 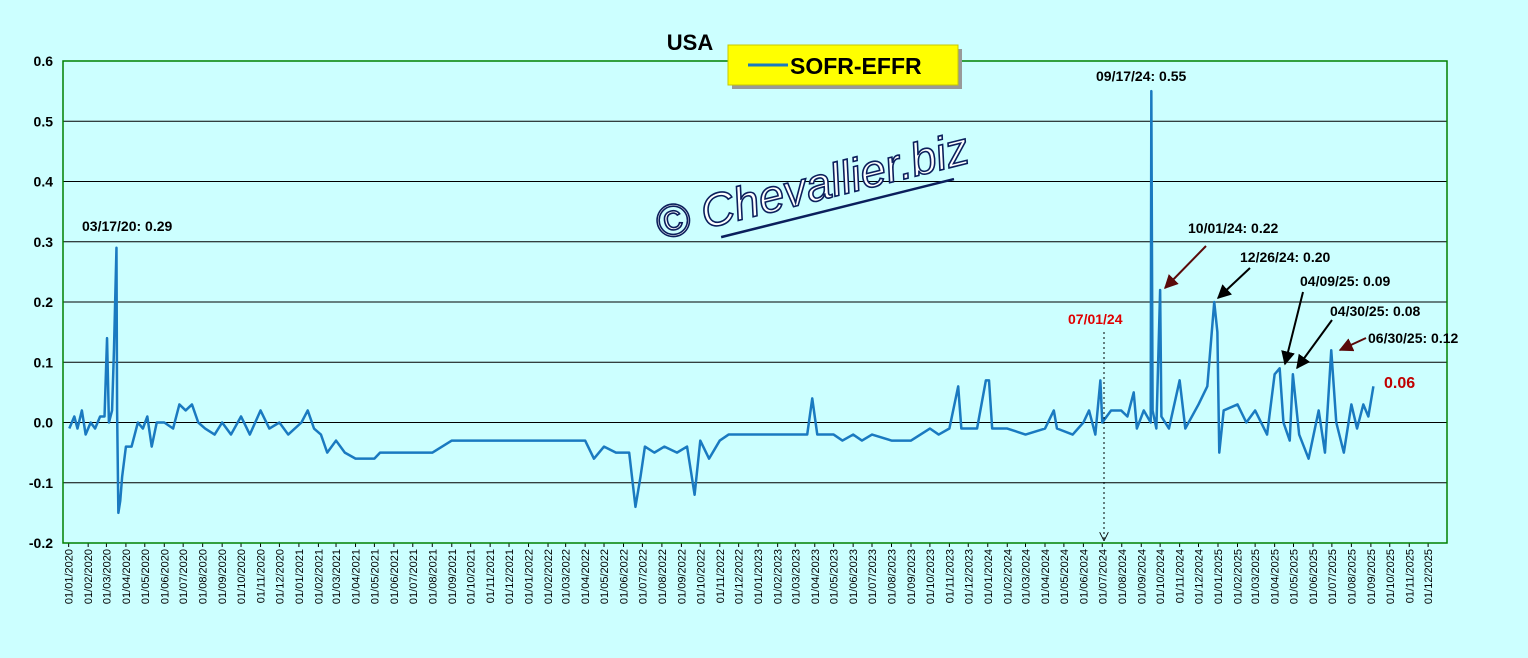 I want to click on x-tick-label: 01/08/2021, so click(x=433, y=576).